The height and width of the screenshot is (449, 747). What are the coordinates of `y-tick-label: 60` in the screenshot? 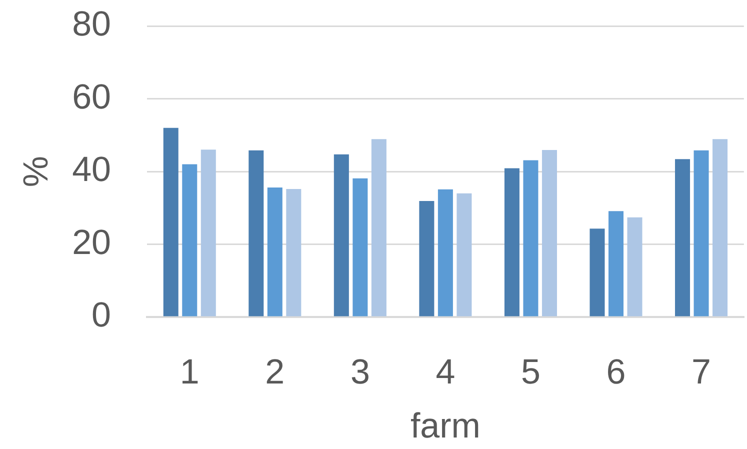 It's located at (91, 96).